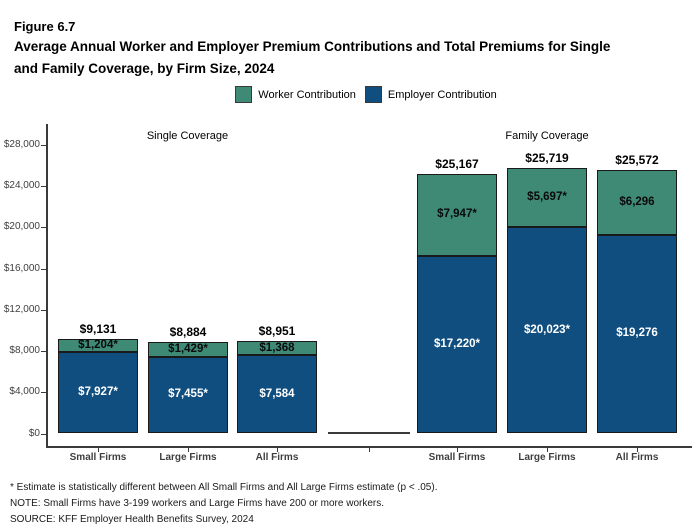  I want to click on bar-segment-worker: $1,368, so click(277, 348).